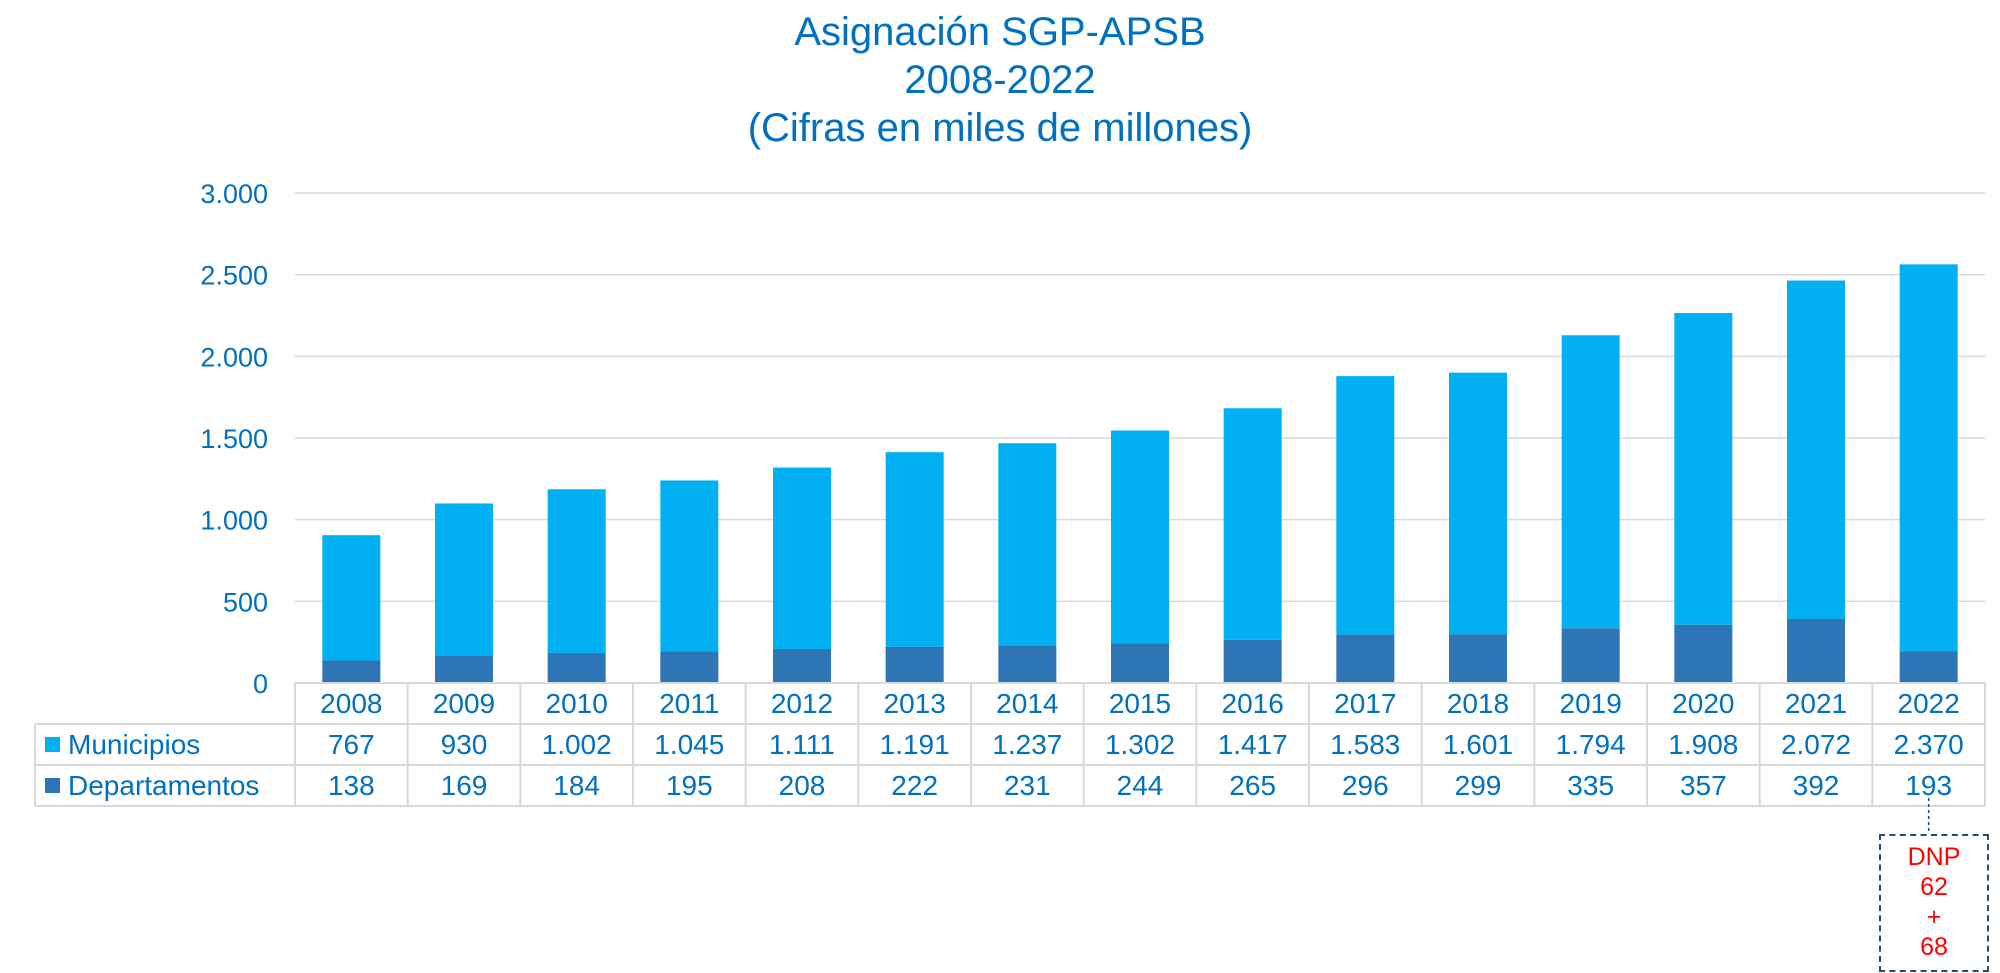 Image resolution: width=2000 pixels, height=973 pixels. Describe the element at coordinates (1478, 785) in the screenshot. I see `data-label: 299` at that location.